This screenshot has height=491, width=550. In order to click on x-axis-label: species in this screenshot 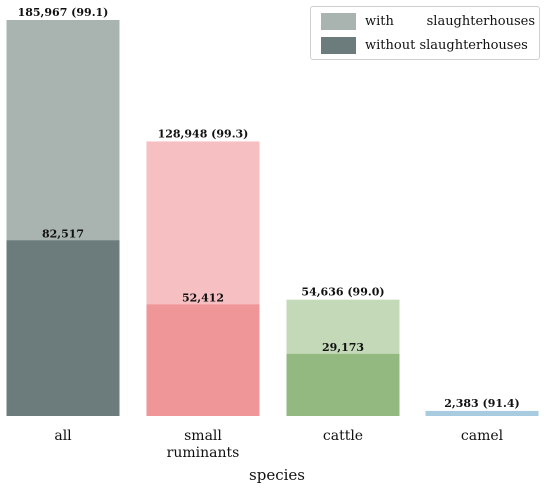, I will do `click(277, 475)`.